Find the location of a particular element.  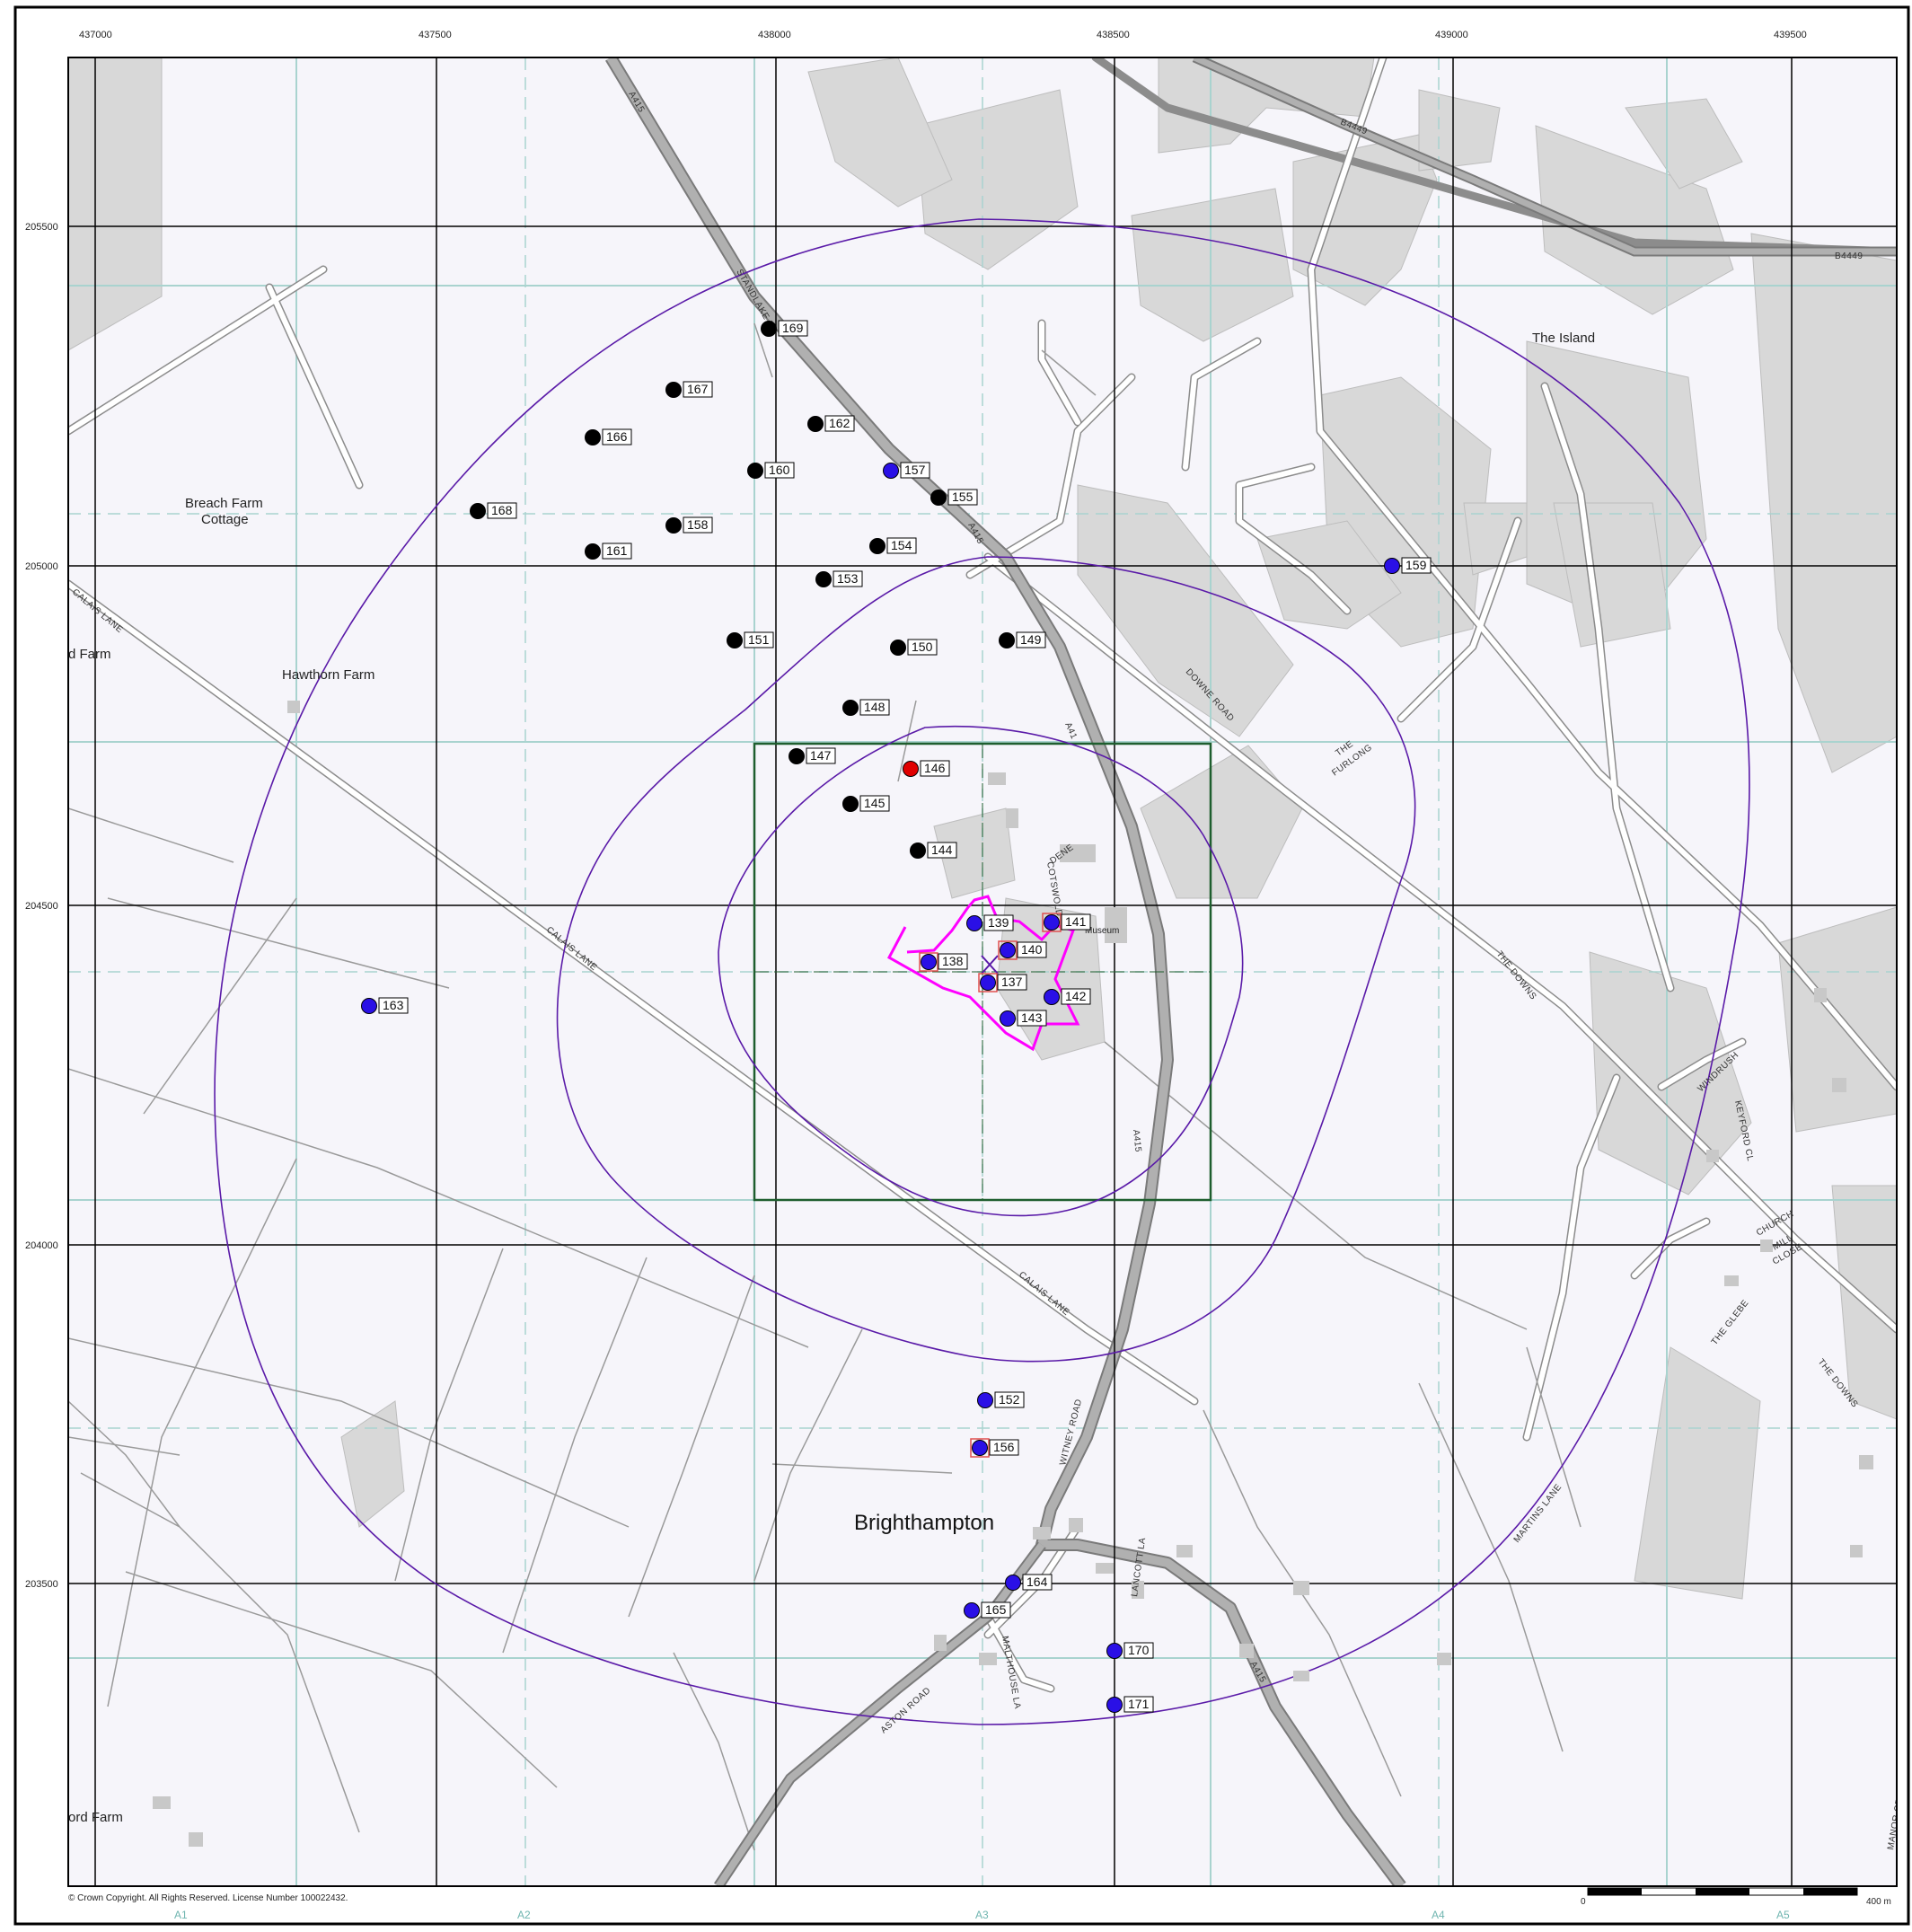

point-label: 168 is located at coordinates (502, 510).